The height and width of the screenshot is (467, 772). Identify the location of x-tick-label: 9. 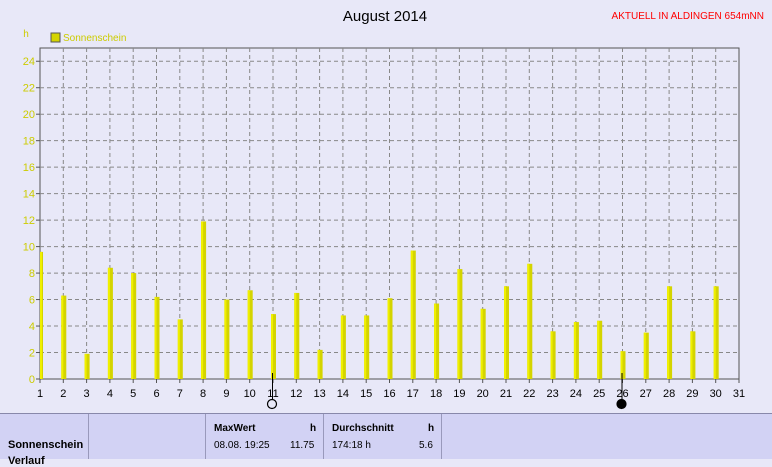
(226, 394).